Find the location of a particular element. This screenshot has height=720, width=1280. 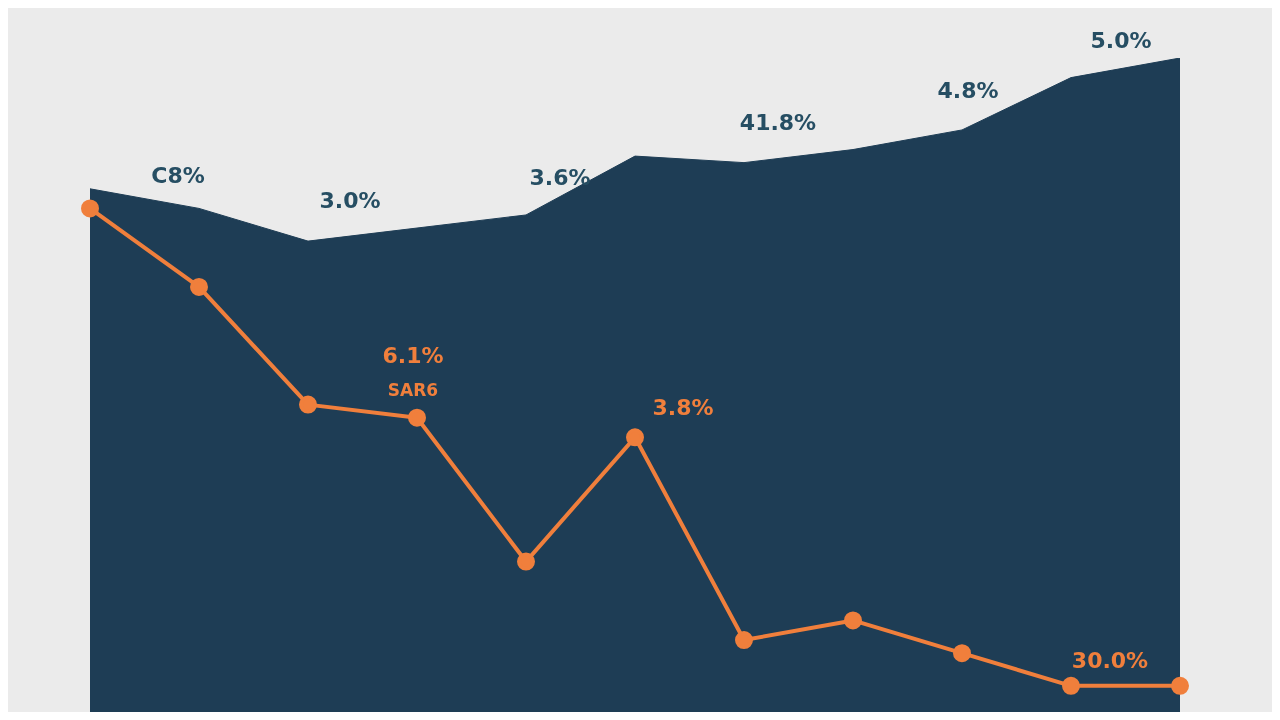

annotation: 41.8% is located at coordinates (778, 122).